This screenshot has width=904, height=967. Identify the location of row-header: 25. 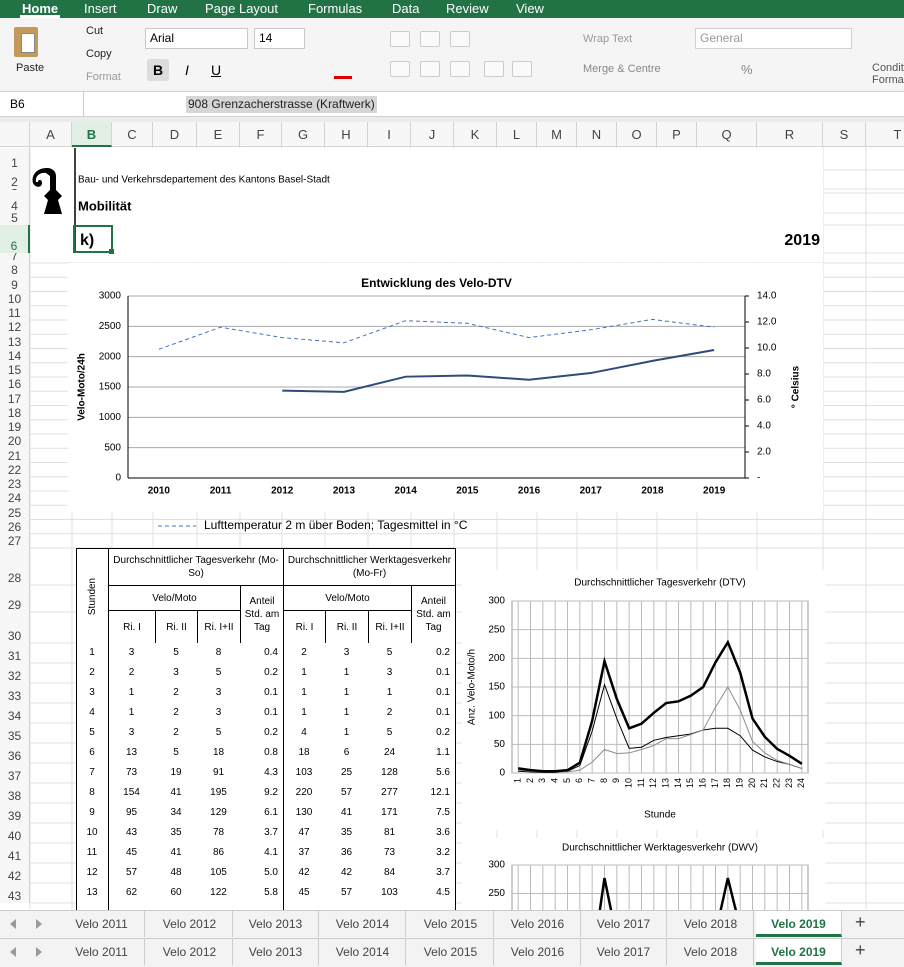
(15, 512).